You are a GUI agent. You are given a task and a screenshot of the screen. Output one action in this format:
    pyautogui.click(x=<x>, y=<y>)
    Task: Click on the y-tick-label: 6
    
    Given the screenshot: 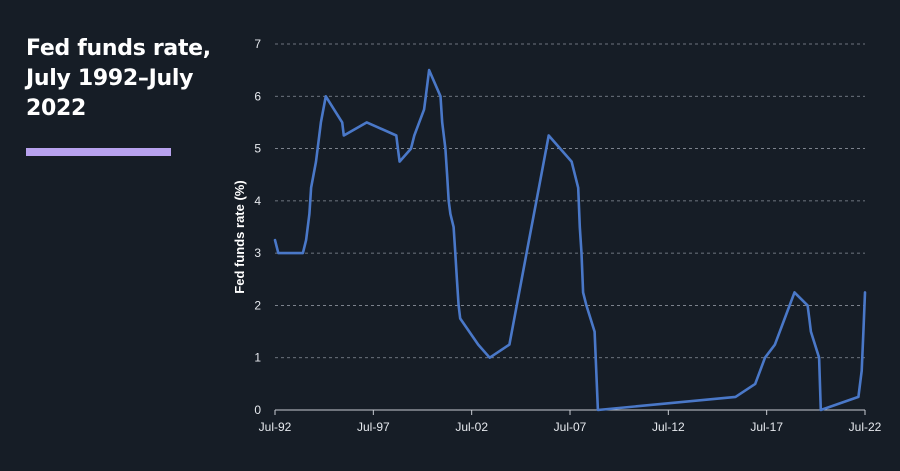 What is the action you would take?
    pyautogui.click(x=257, y=96)
    